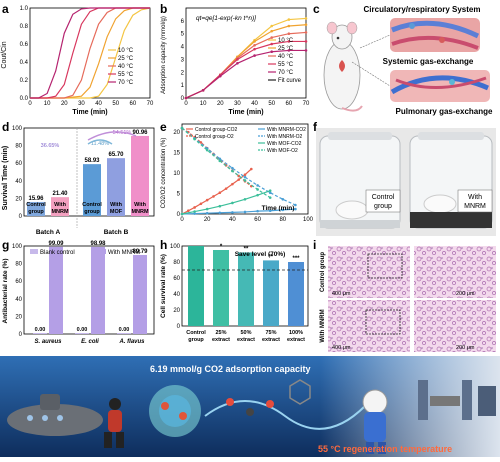  Describe the element at coordinates (286, 73) in the screenshot. I see `panel-b-legend-label: 70 °C` at that location.